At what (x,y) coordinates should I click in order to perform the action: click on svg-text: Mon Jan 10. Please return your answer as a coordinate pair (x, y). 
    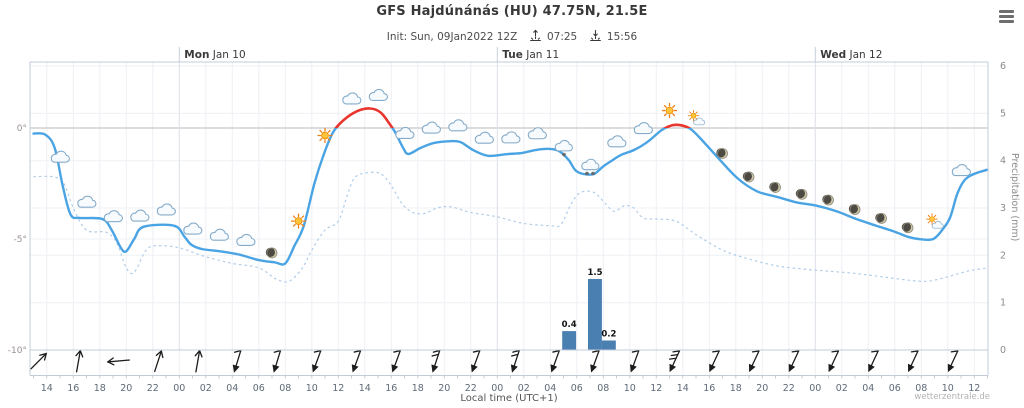
    Looking at the image, I should click on (214, 55).